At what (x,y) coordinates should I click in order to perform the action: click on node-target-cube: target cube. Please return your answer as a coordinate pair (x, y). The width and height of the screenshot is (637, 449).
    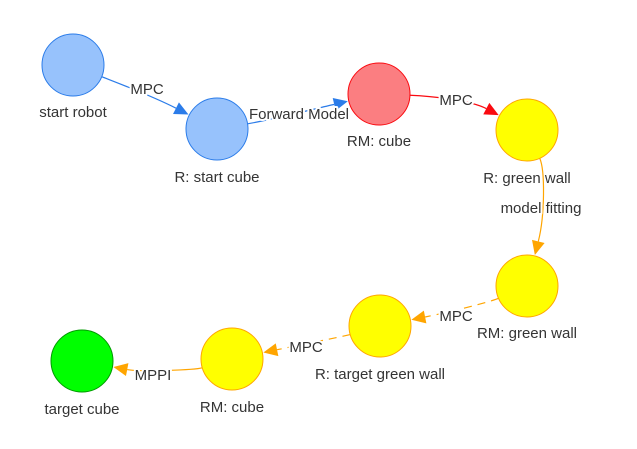
    Looking at the image, I should click on (82, 373).